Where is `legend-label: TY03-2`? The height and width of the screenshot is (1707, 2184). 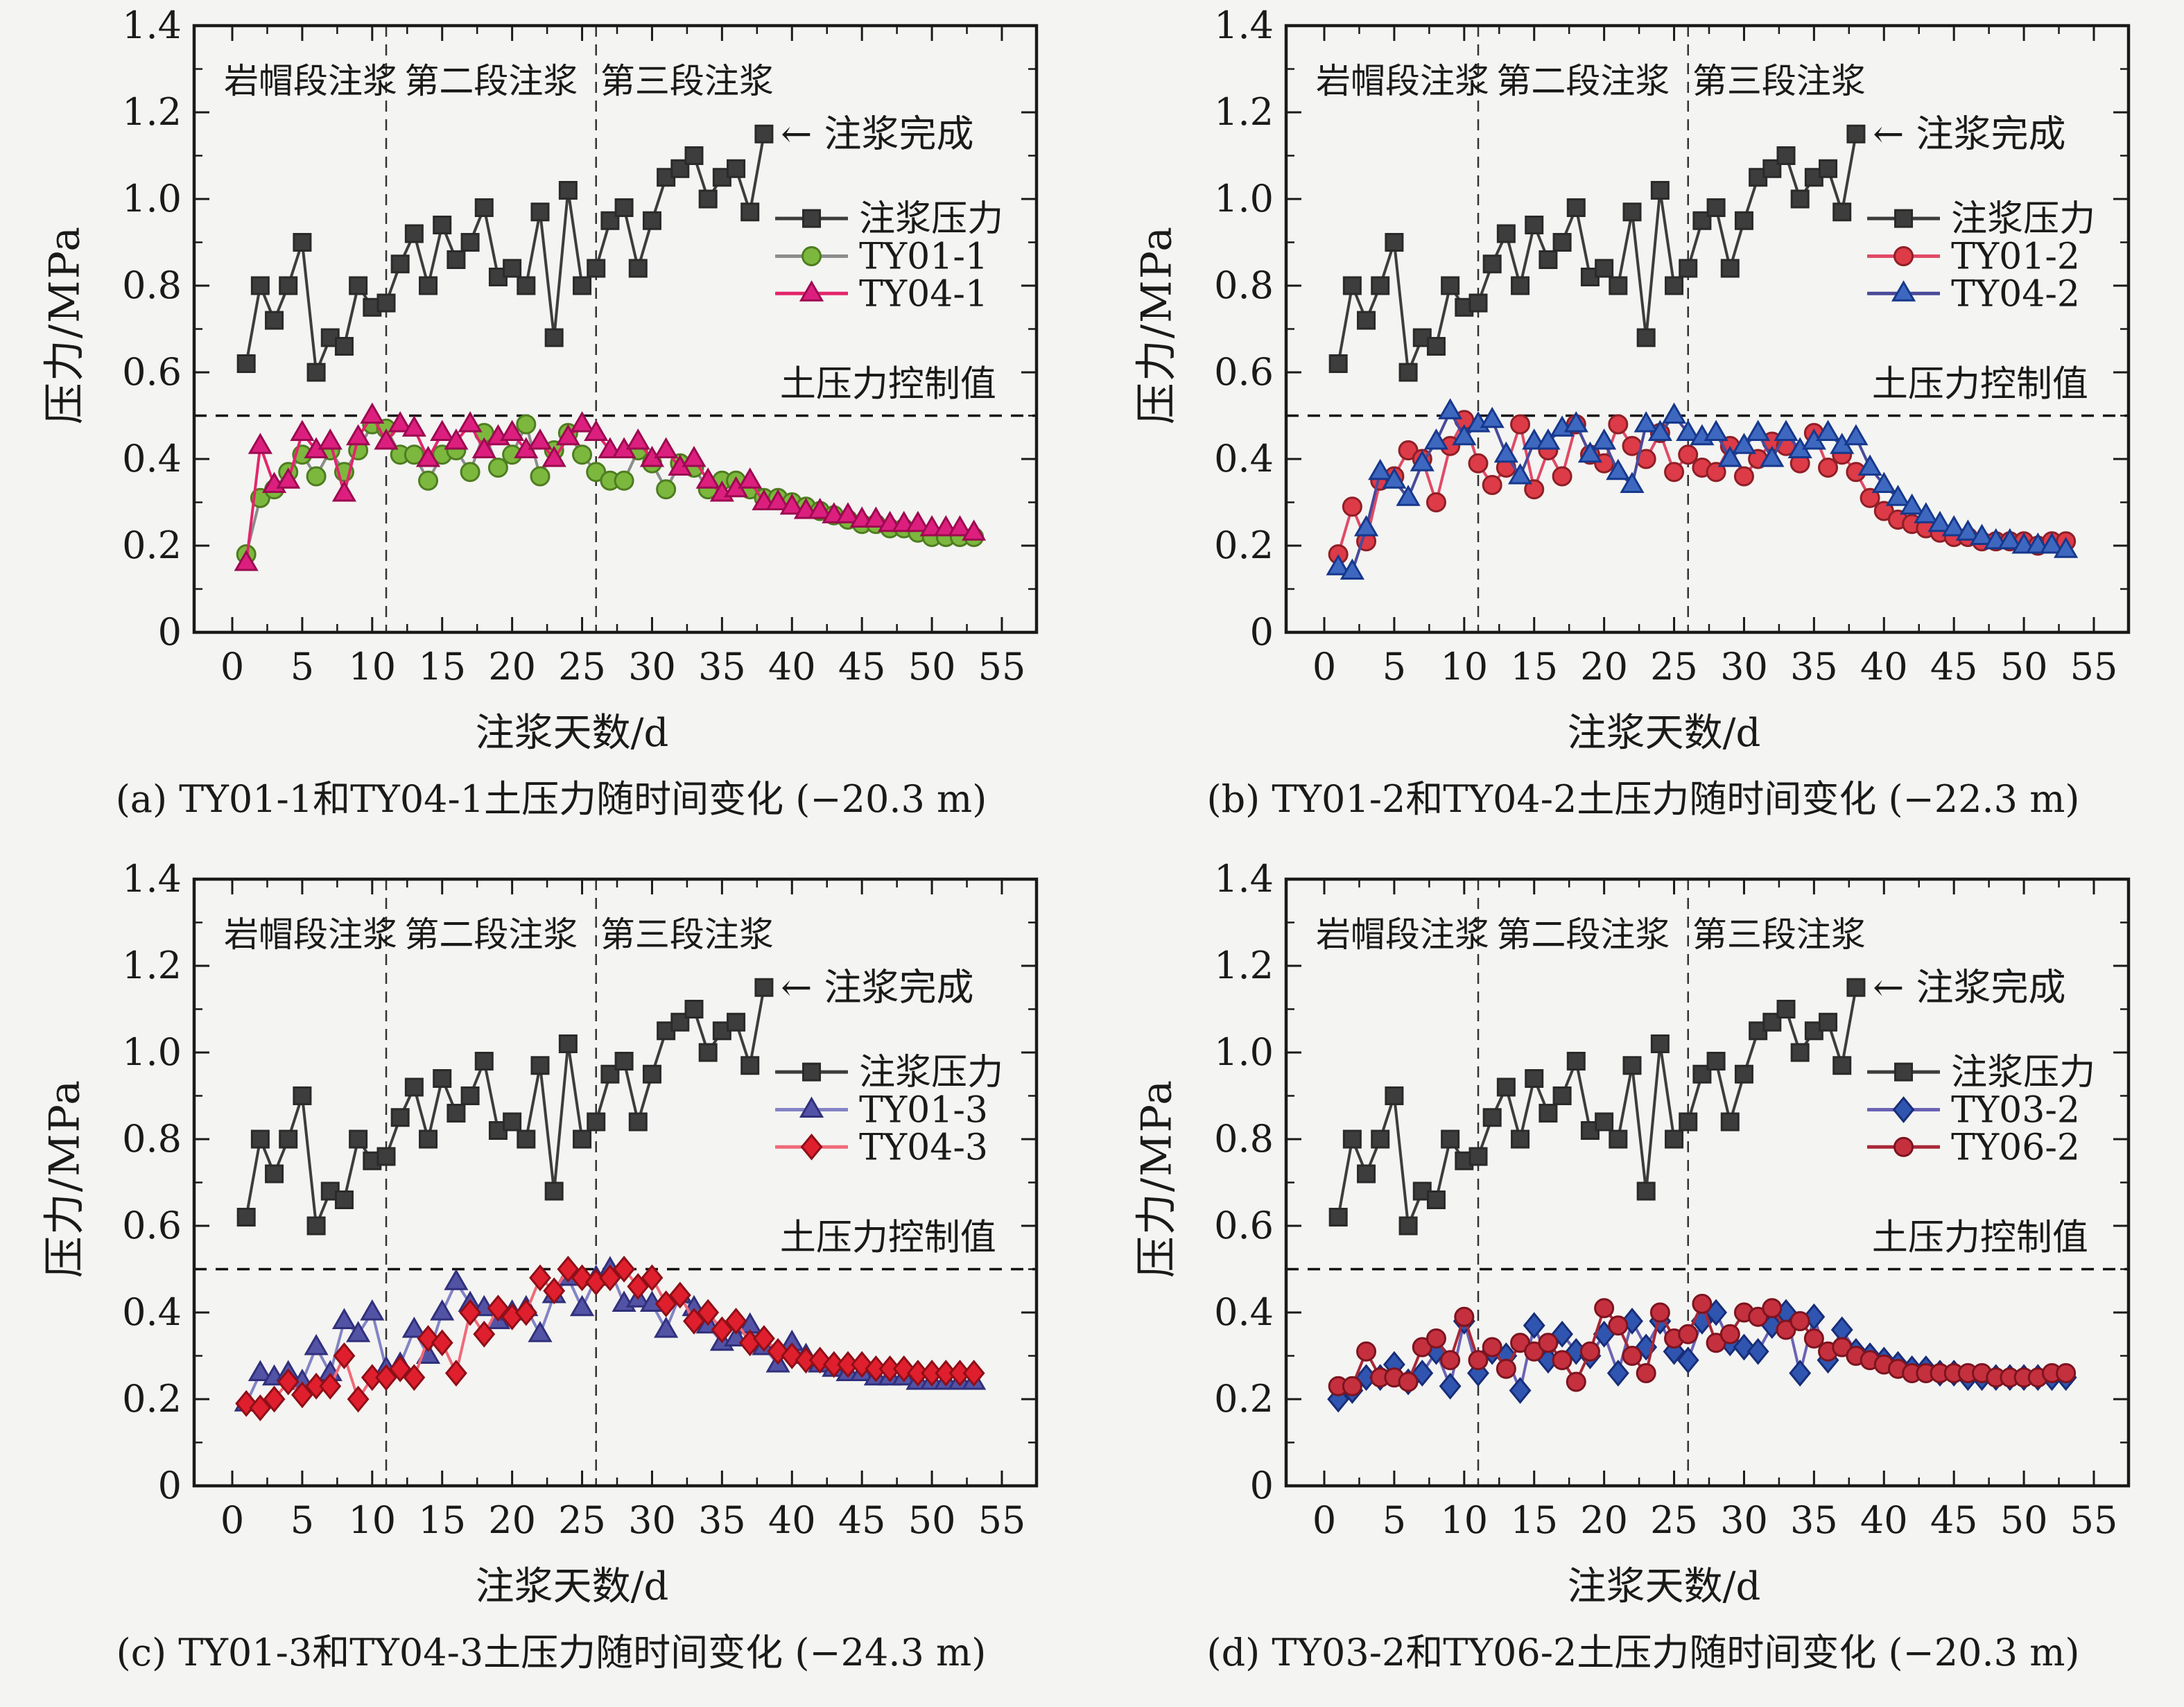
legend-label: TY03-2 is located at coordinates (2015, 1111).